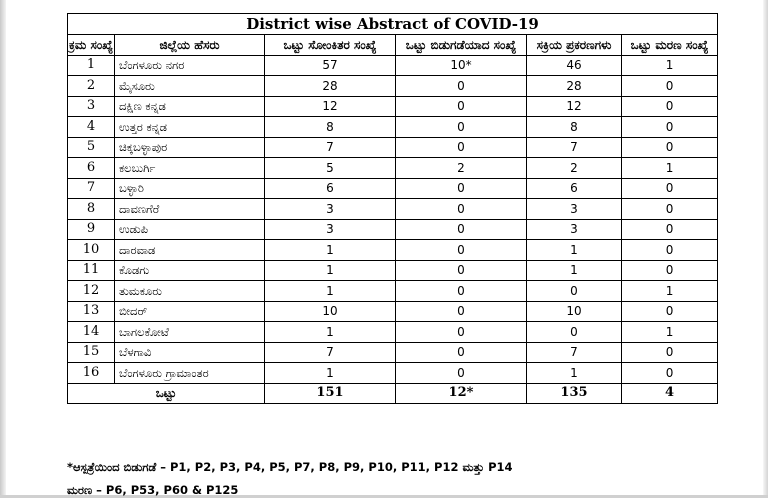 The height and width of the screenshot is (502, 768). Describe the element at coordinates (91, 188) in the screenshot. I see `cell-serial: 7` at that location.